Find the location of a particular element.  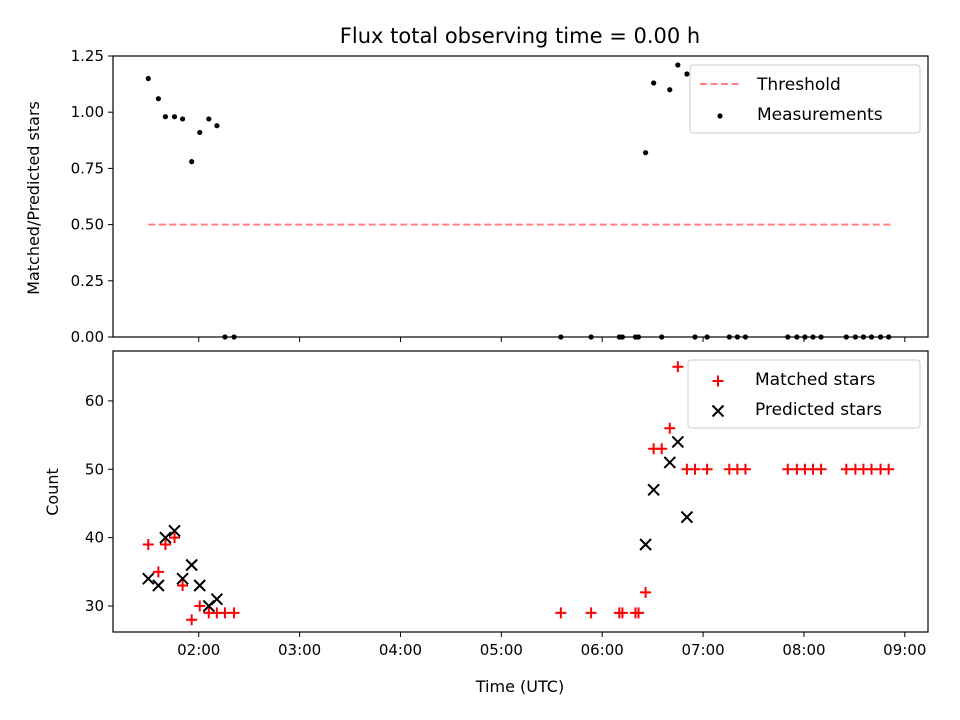

top-legend-box is located at coordinates (805, 99).